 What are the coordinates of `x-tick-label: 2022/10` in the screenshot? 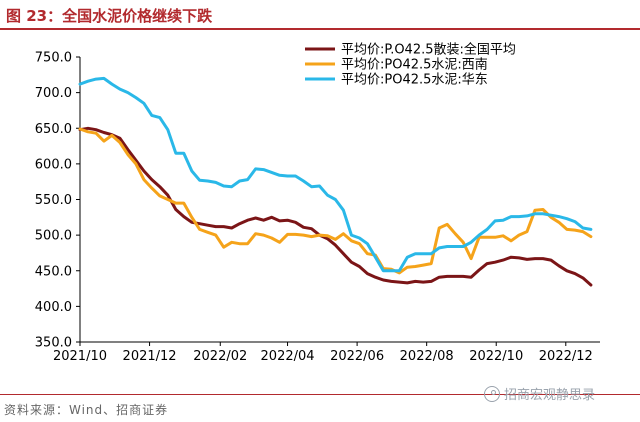 It's located at (496, 356).